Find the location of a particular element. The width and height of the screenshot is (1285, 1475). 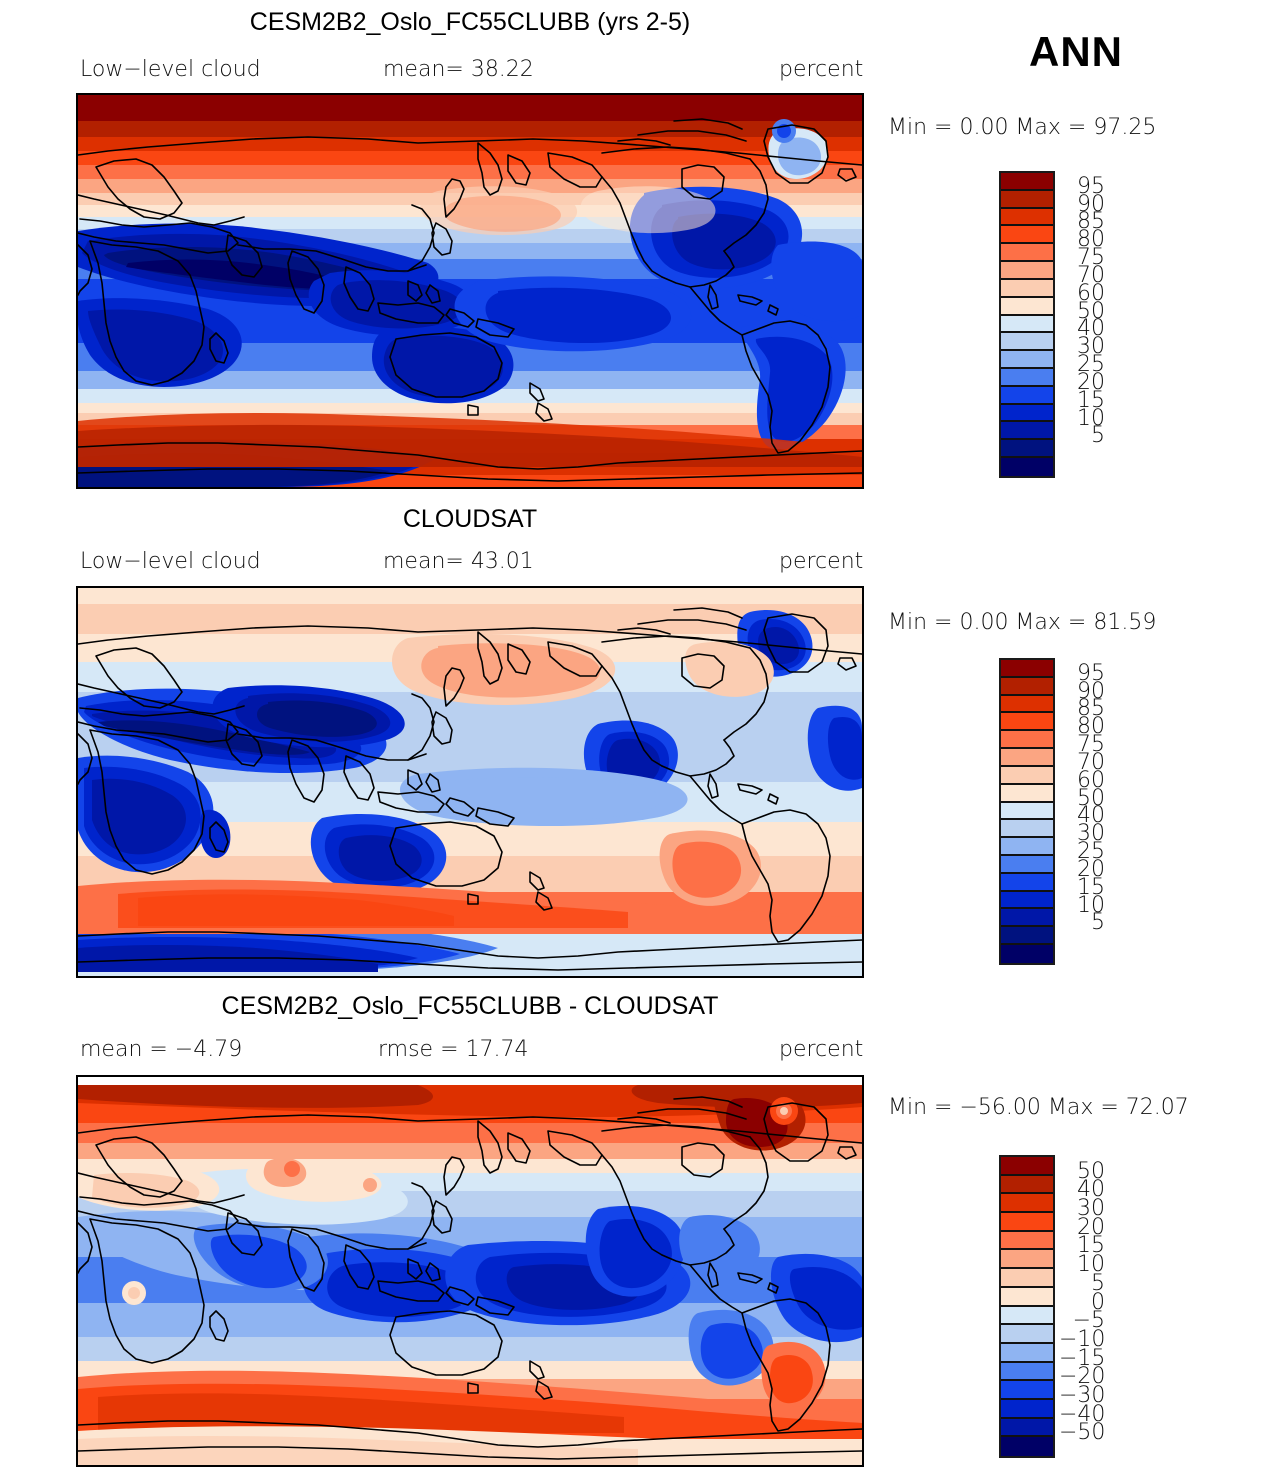

colorbar-model-swatches is located at coordinates (1027, 324).